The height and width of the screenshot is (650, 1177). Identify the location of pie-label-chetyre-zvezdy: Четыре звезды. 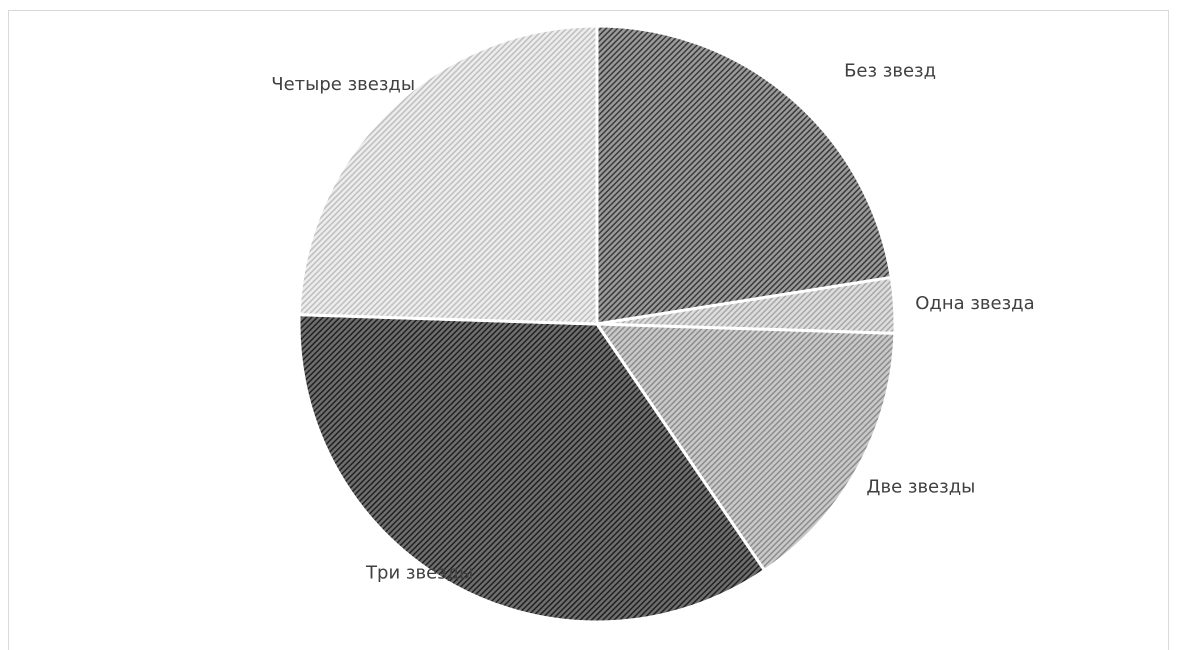
(343, 84).